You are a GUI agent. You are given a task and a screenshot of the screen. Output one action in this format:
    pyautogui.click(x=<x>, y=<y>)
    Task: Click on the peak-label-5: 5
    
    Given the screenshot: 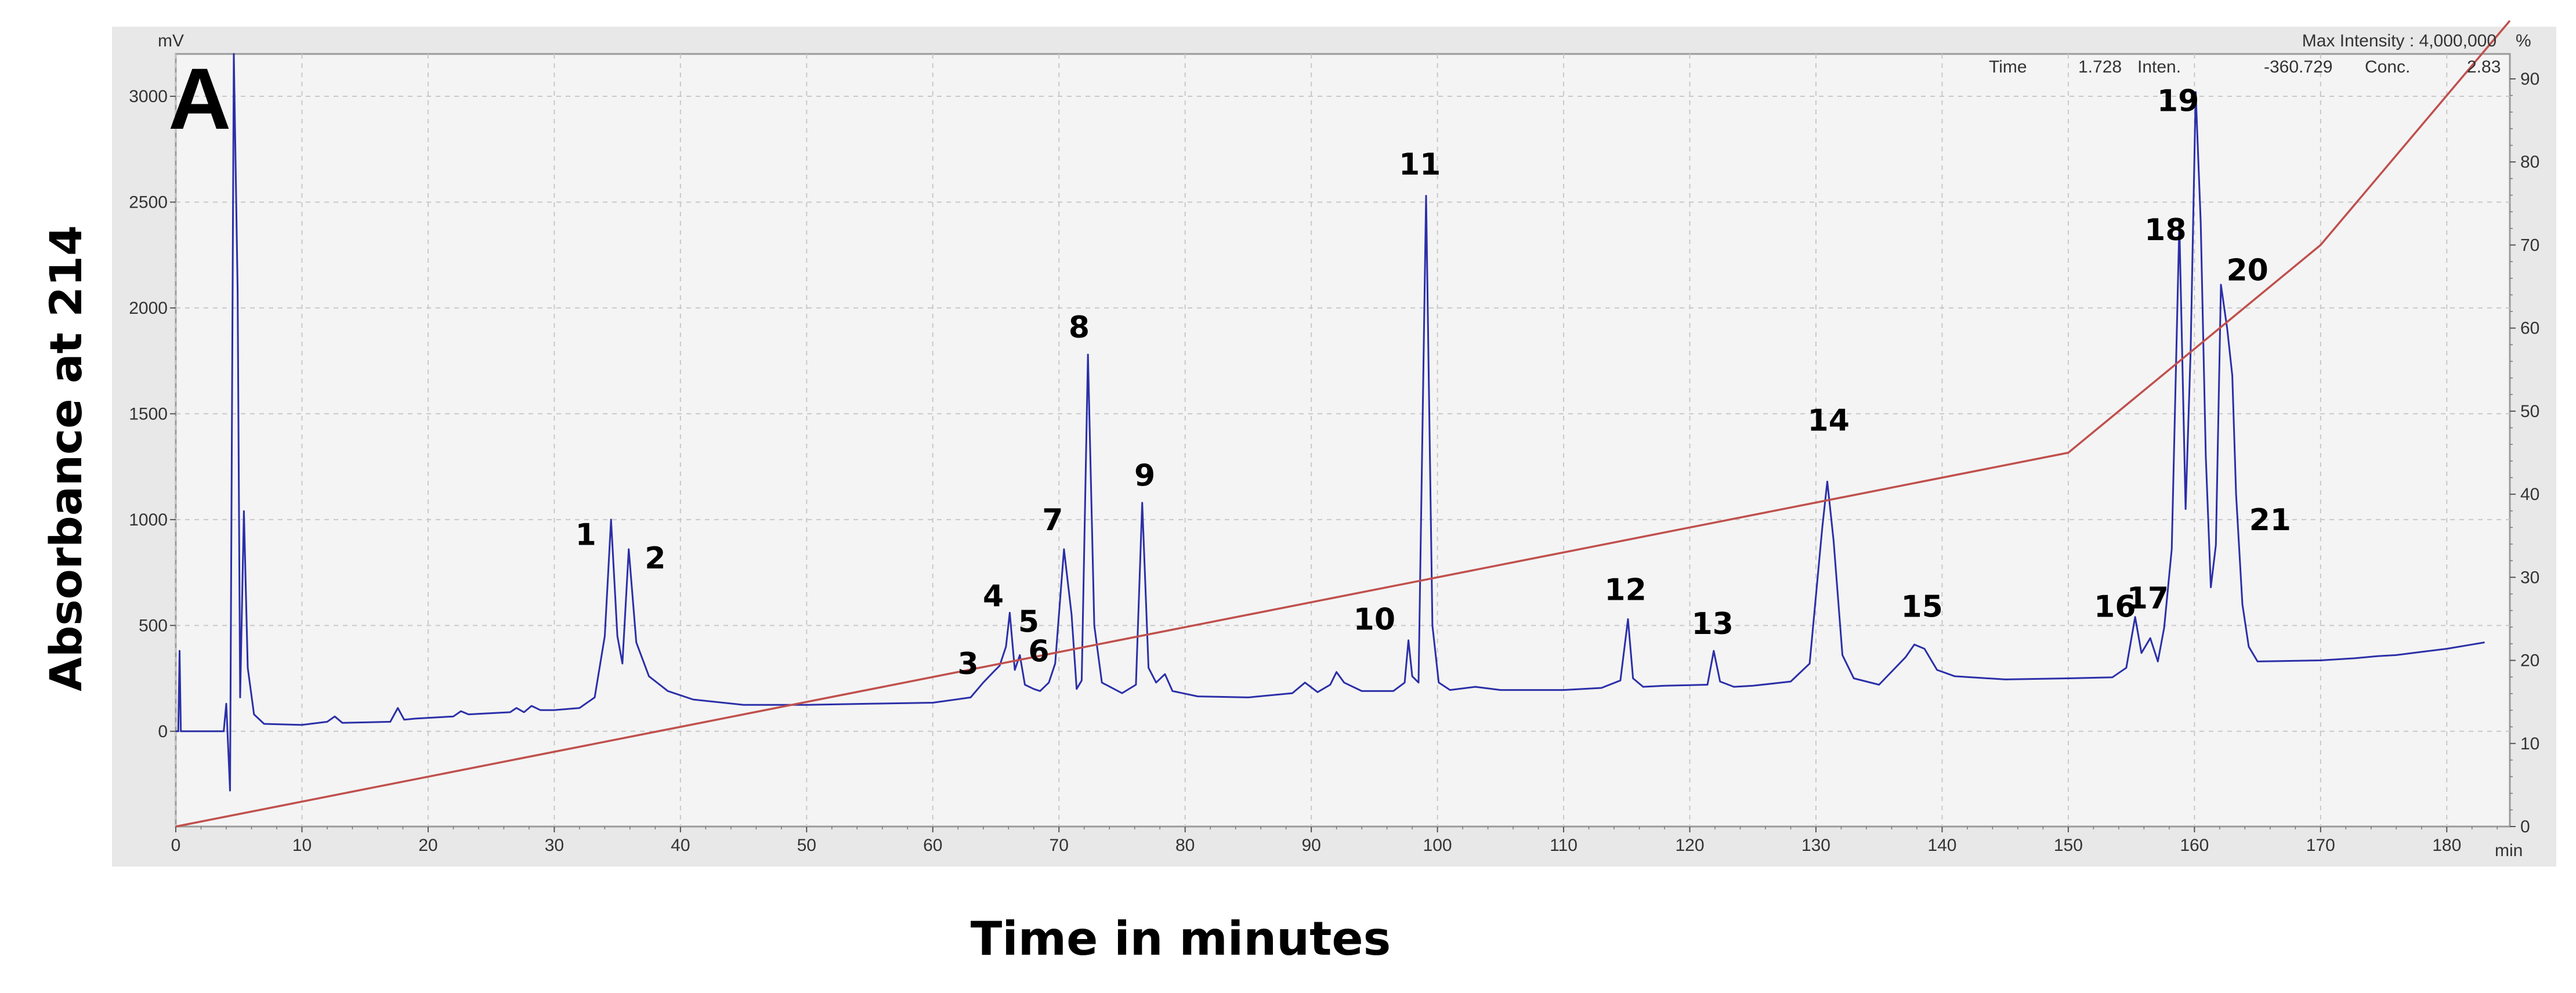 What is the action you would take?
    pyautogui.click(x=1028, y=621)
    